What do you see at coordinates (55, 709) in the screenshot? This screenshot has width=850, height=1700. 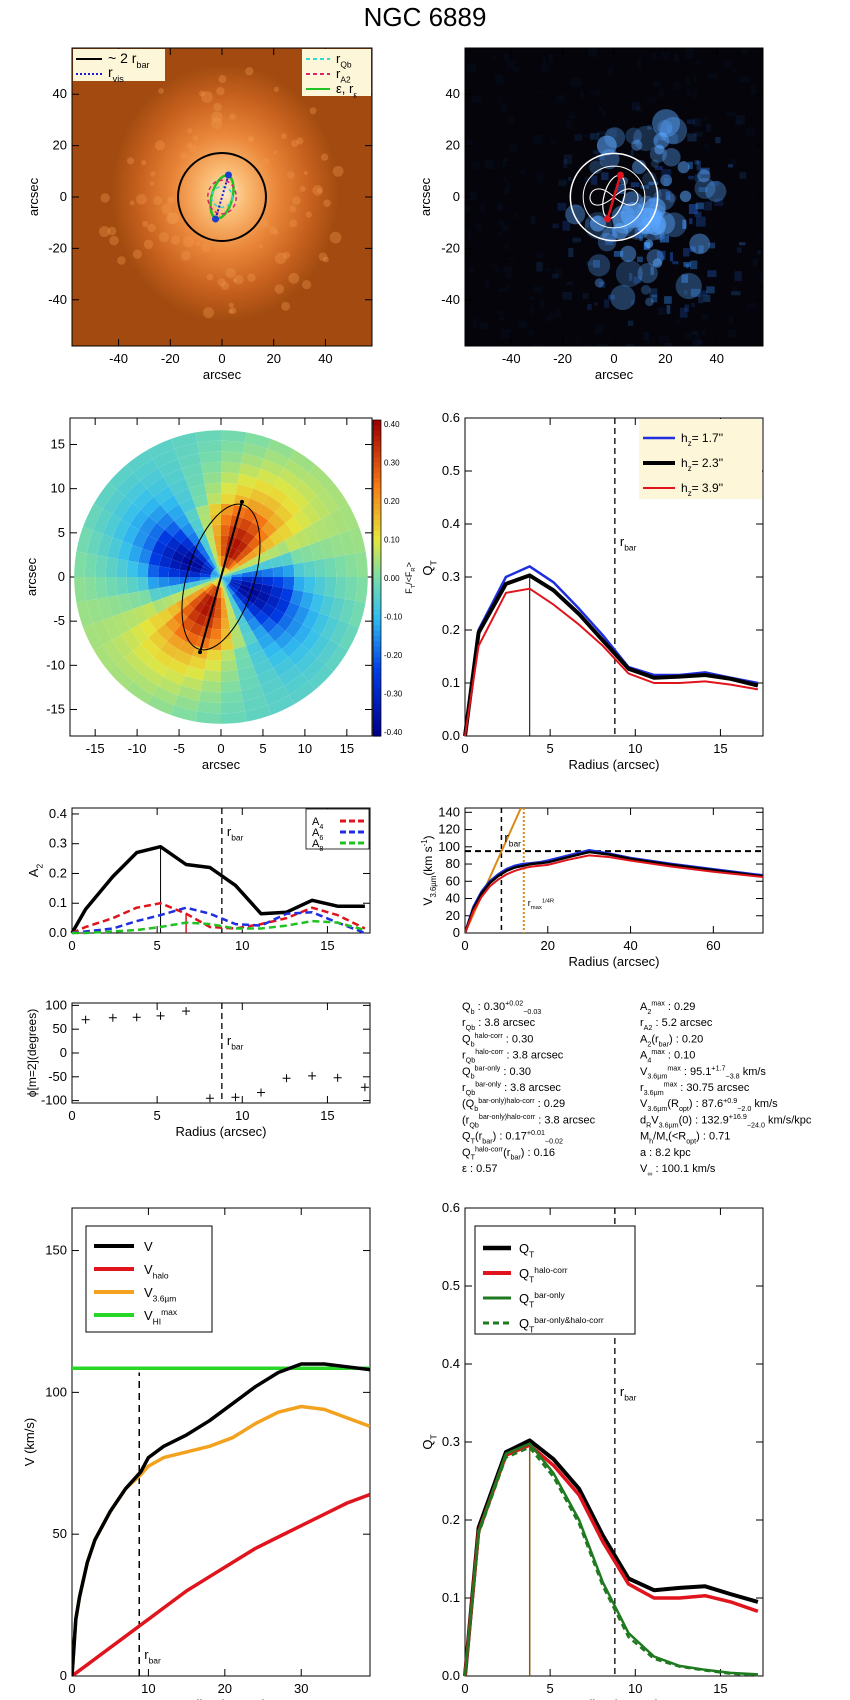 I see `y-tick-label: -15` at bounding box center [55, 709].